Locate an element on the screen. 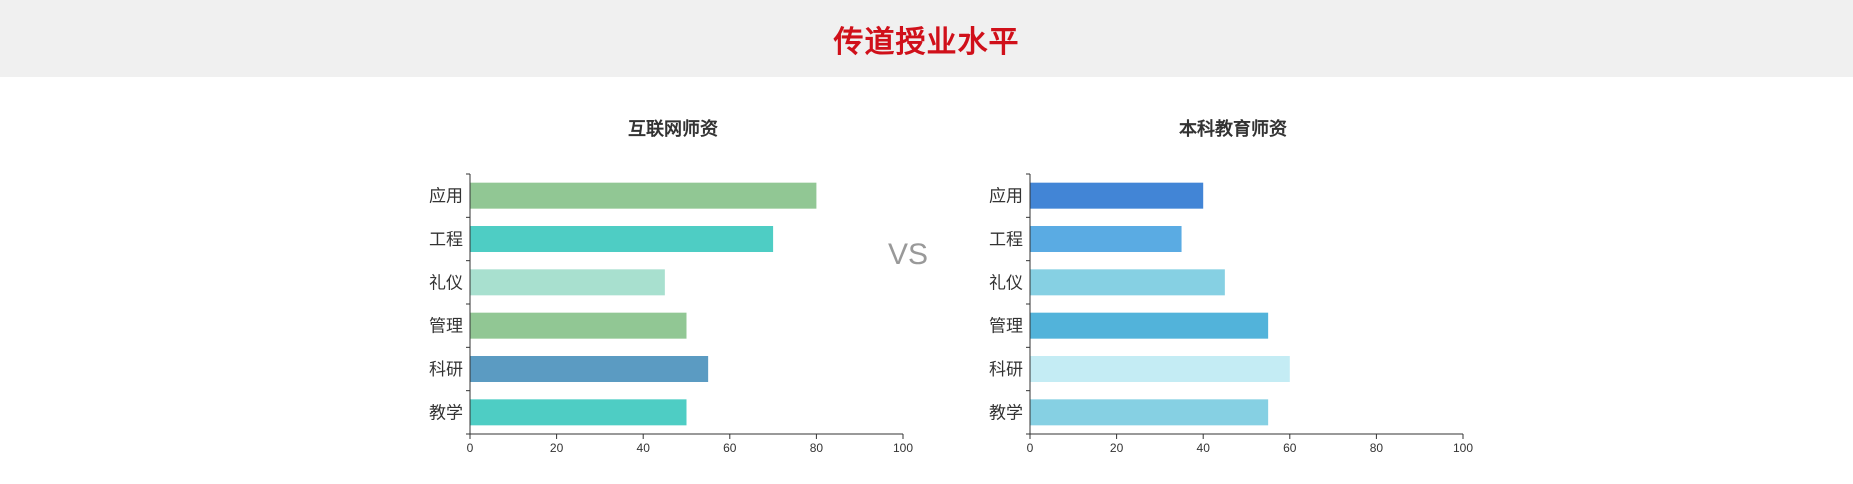  left-x-tick-label: 40 is located at coordinates (644, 448).